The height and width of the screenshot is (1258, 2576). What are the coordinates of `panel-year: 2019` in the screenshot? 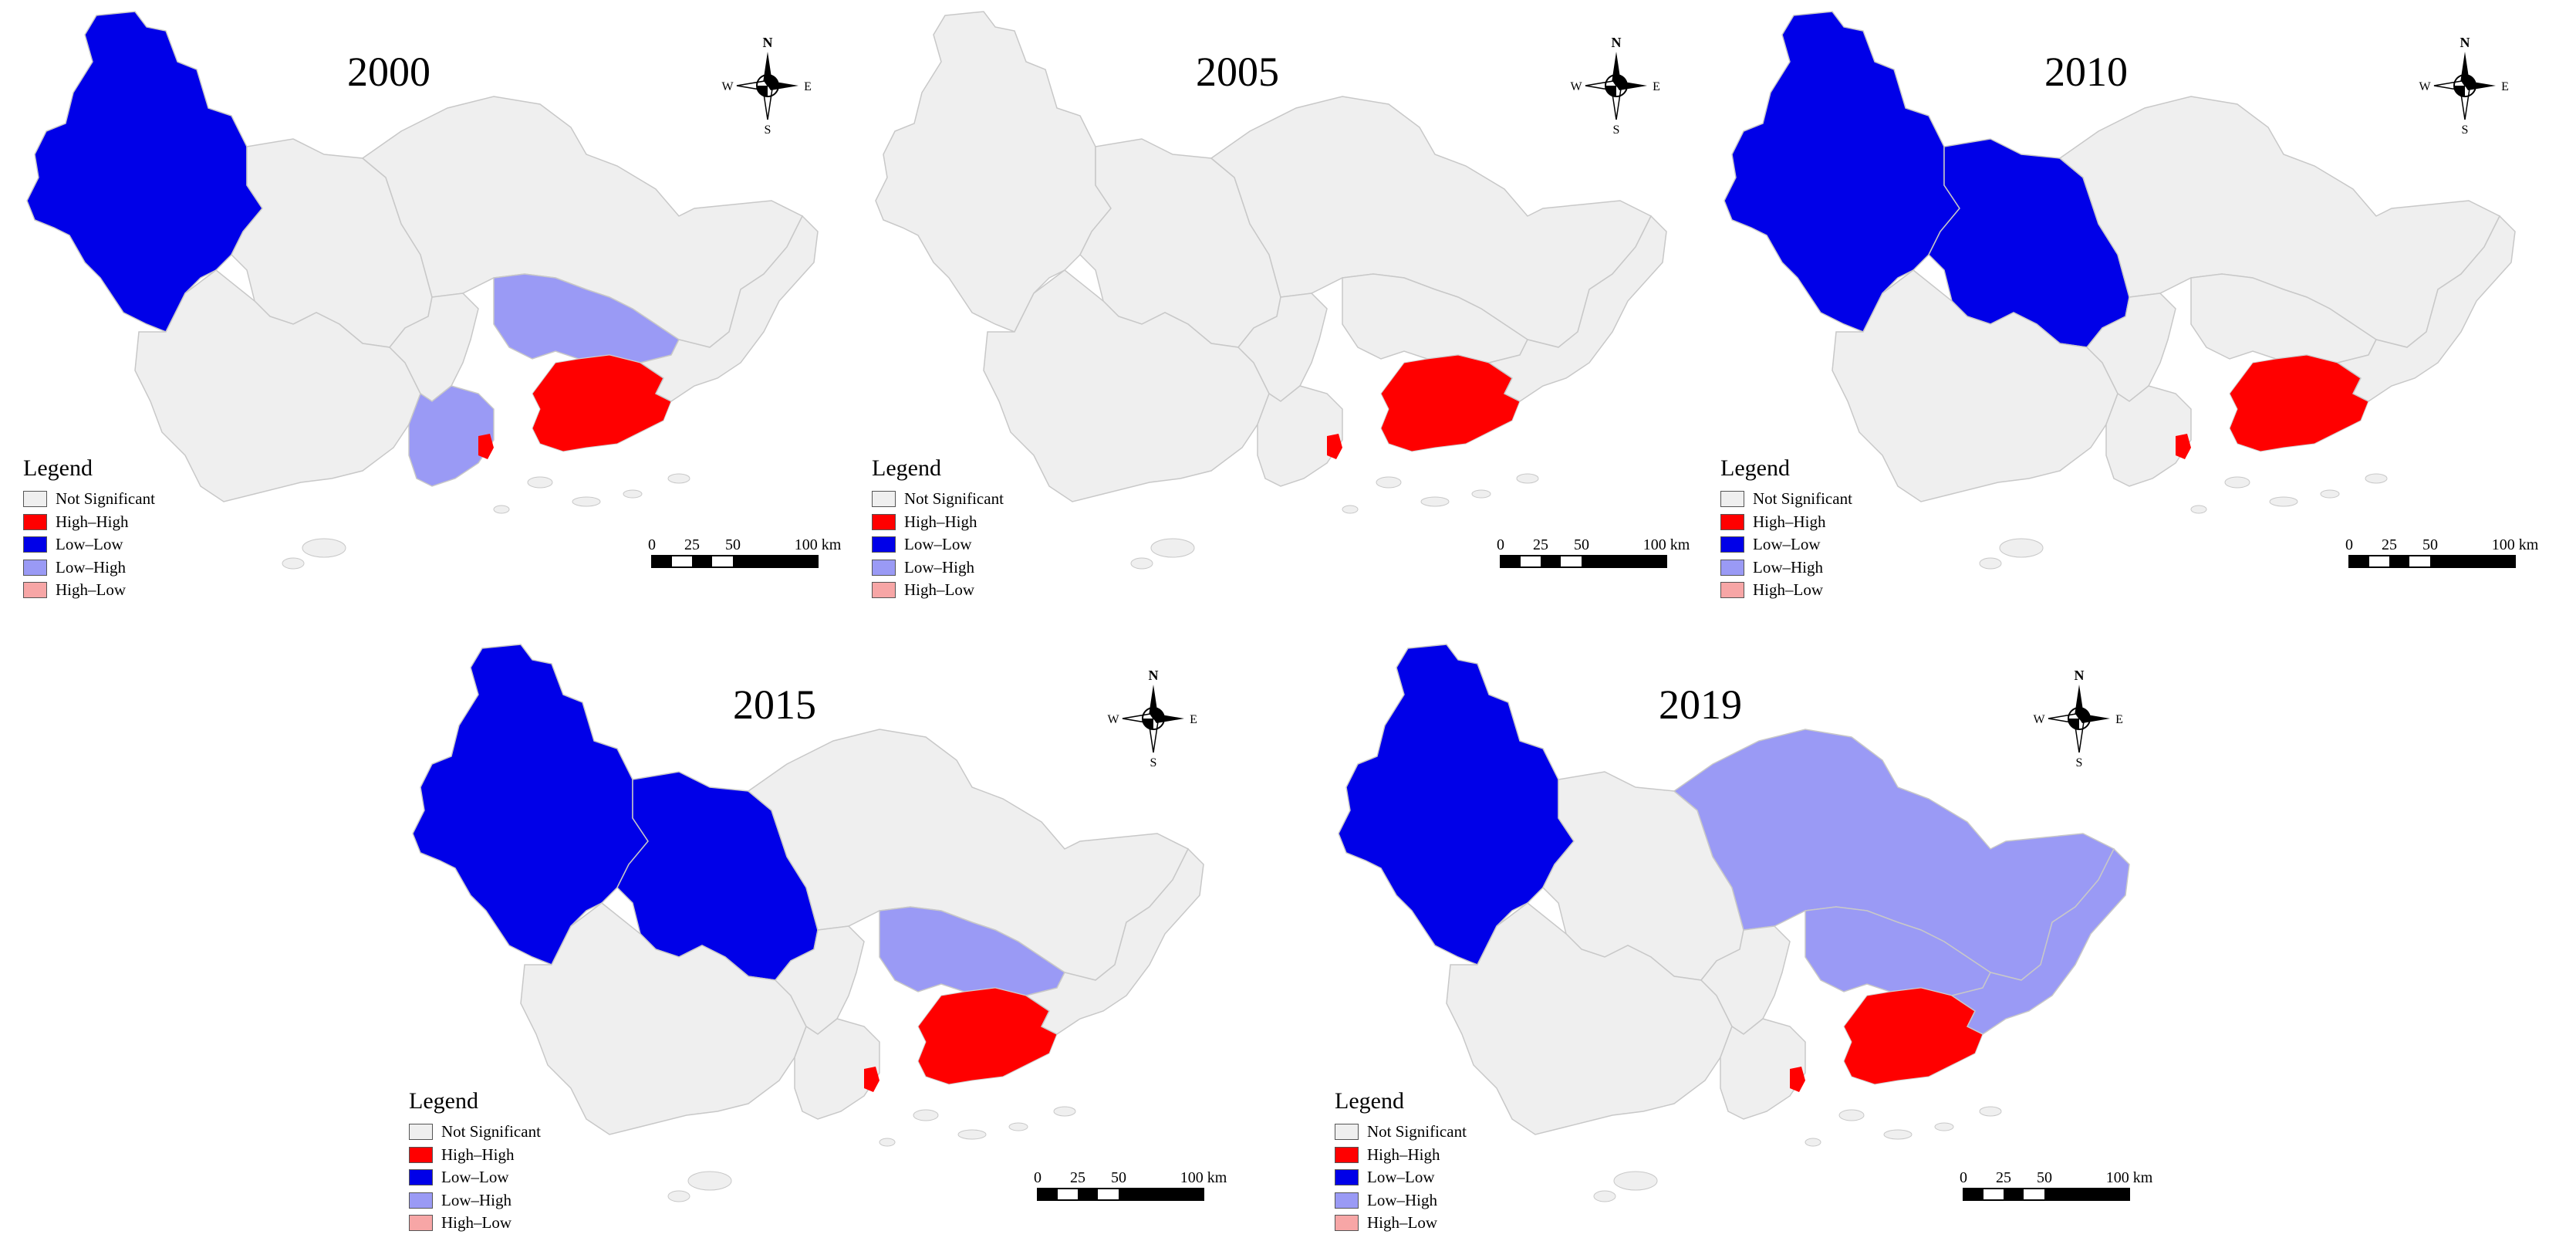 It's located at (1700, 704).